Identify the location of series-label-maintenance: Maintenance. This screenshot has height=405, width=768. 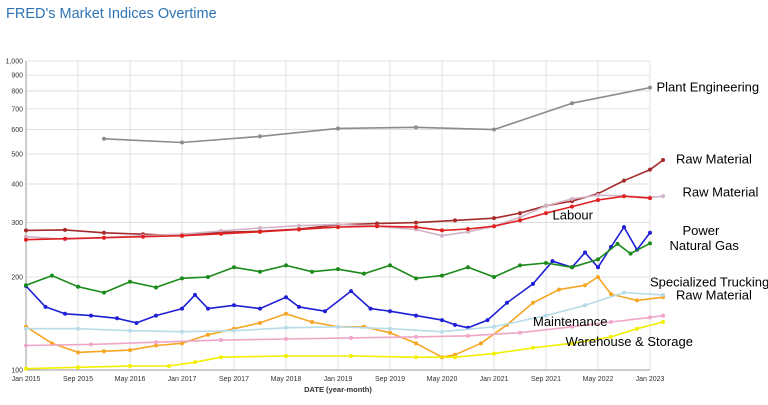
(570, 321).